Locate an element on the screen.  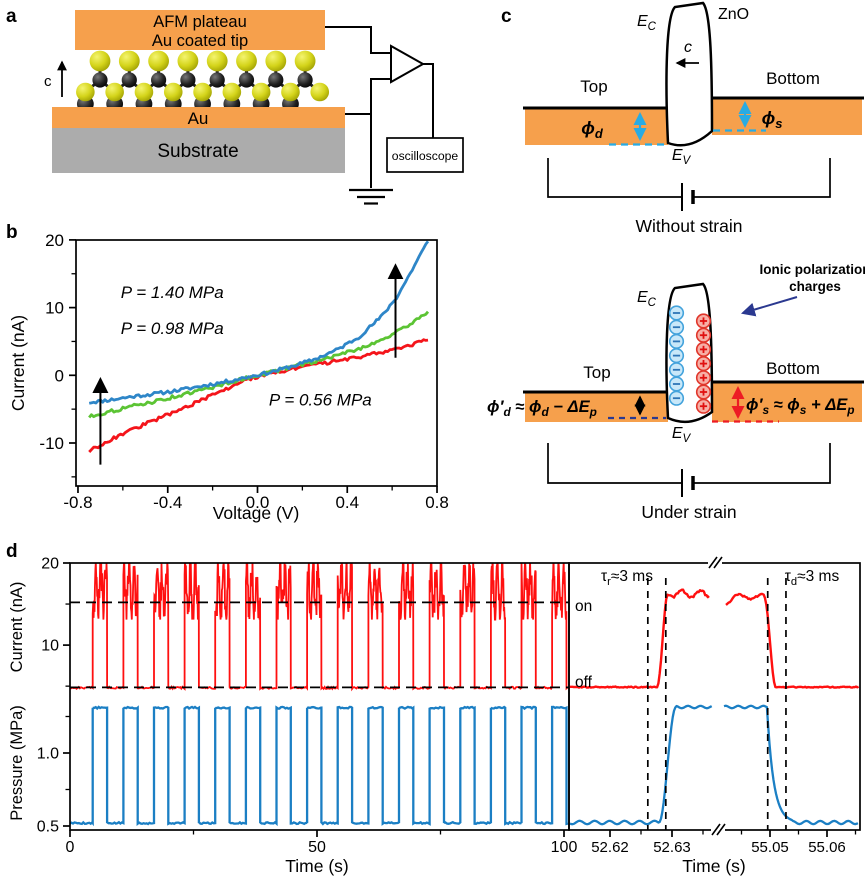
iv-y-axis-title: Current (nA) is located at coordinates (18, 363).